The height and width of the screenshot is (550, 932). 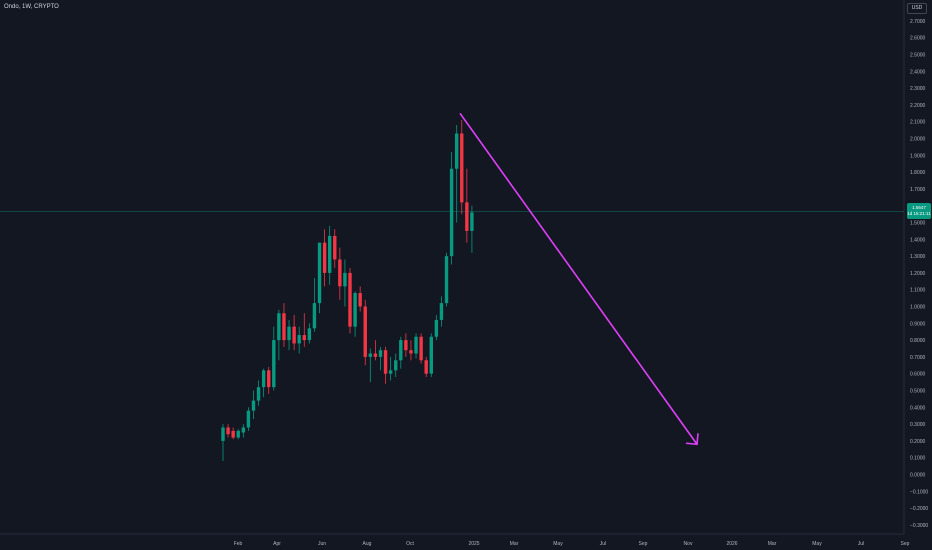 I want to click on y-tick-label: 0.9000, so click(x=918, y=324).